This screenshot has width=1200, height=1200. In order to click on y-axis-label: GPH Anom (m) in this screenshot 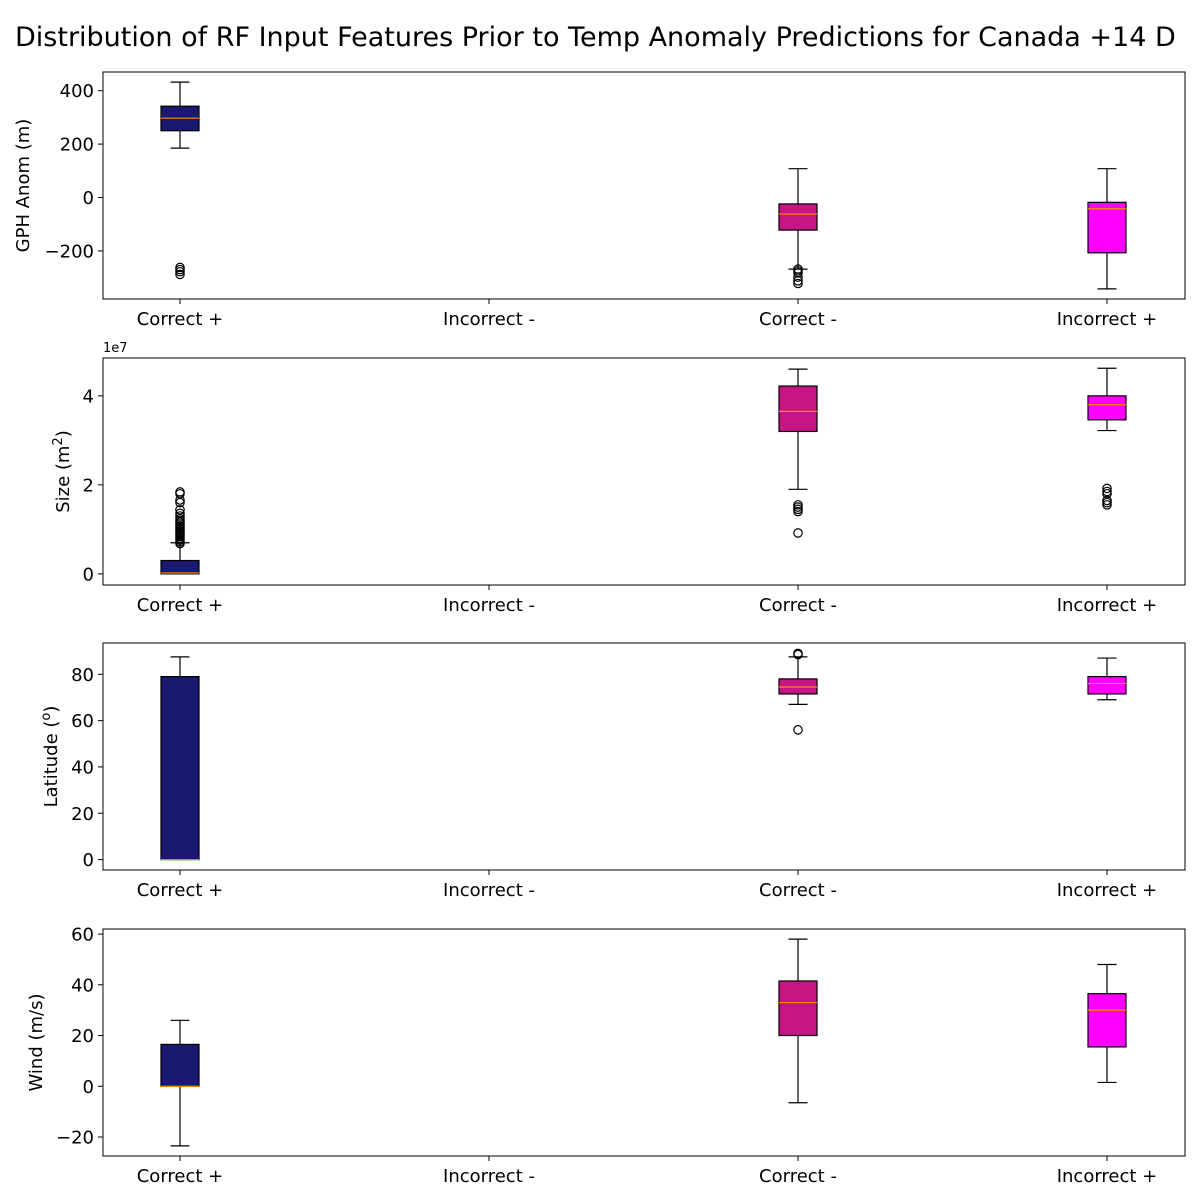, I will do `click(23, 186)`.